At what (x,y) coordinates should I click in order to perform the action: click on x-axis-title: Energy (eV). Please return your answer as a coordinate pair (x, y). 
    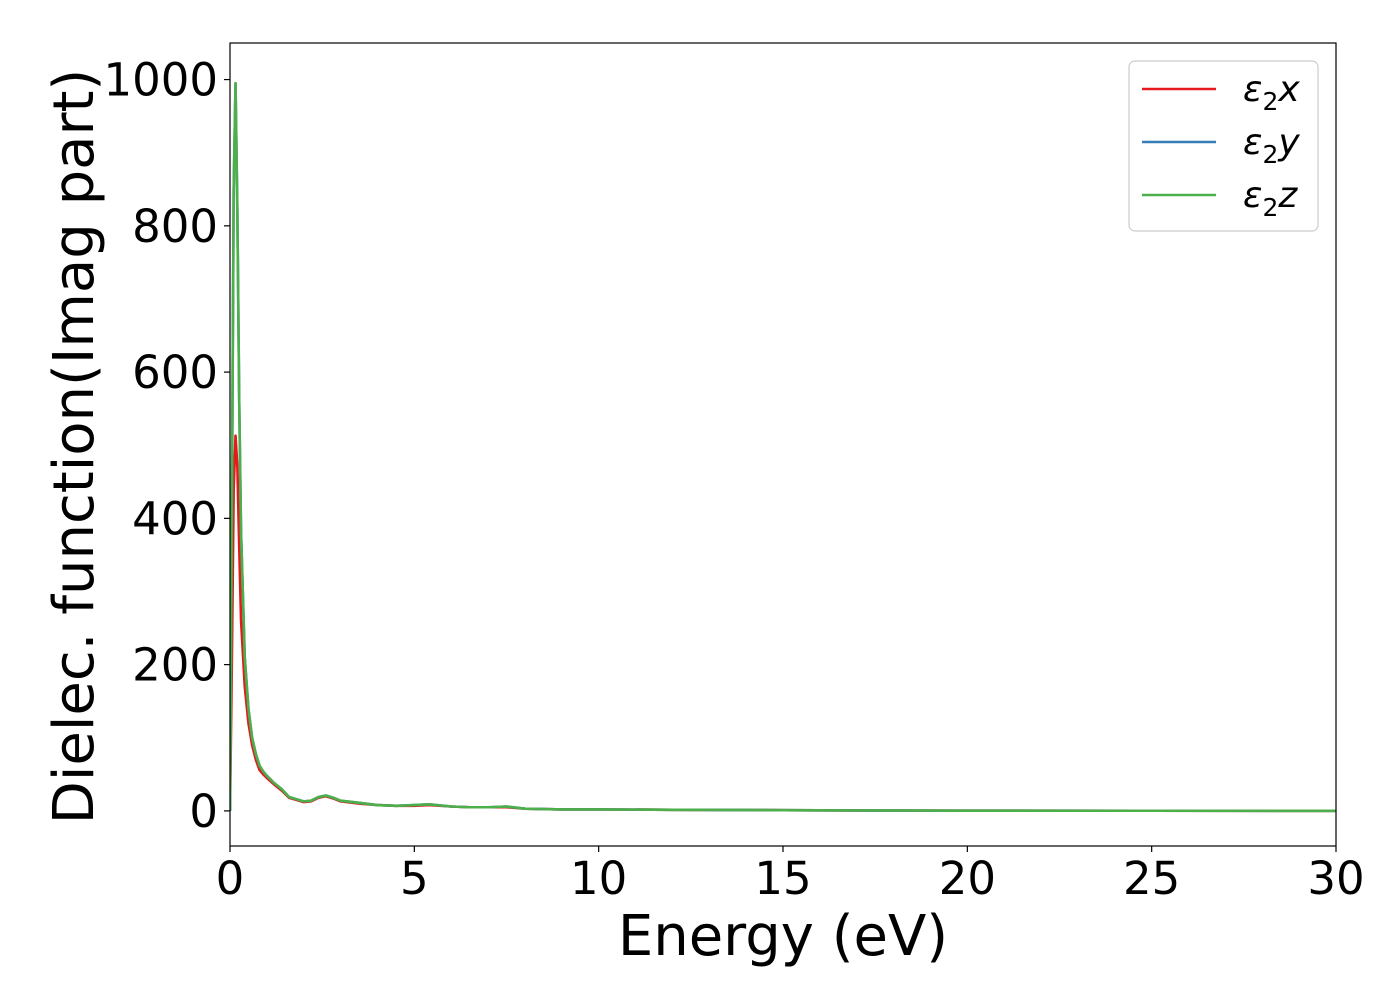
    Looking at the image, I should click on (783, 936).